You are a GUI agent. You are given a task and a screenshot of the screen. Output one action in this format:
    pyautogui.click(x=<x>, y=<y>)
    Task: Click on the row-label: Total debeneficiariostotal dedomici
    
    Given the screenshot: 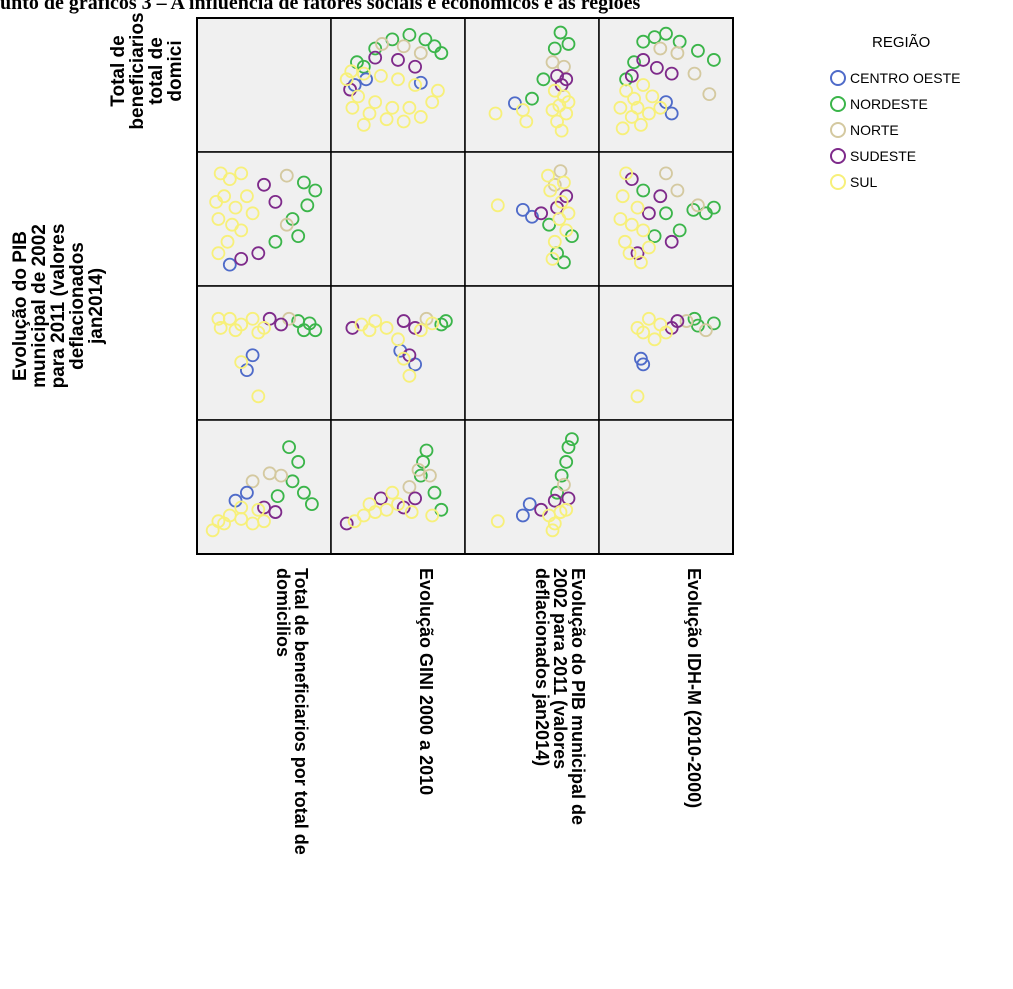 What is the action you would take?
    pyautogui.click(x=147, y=70)
    